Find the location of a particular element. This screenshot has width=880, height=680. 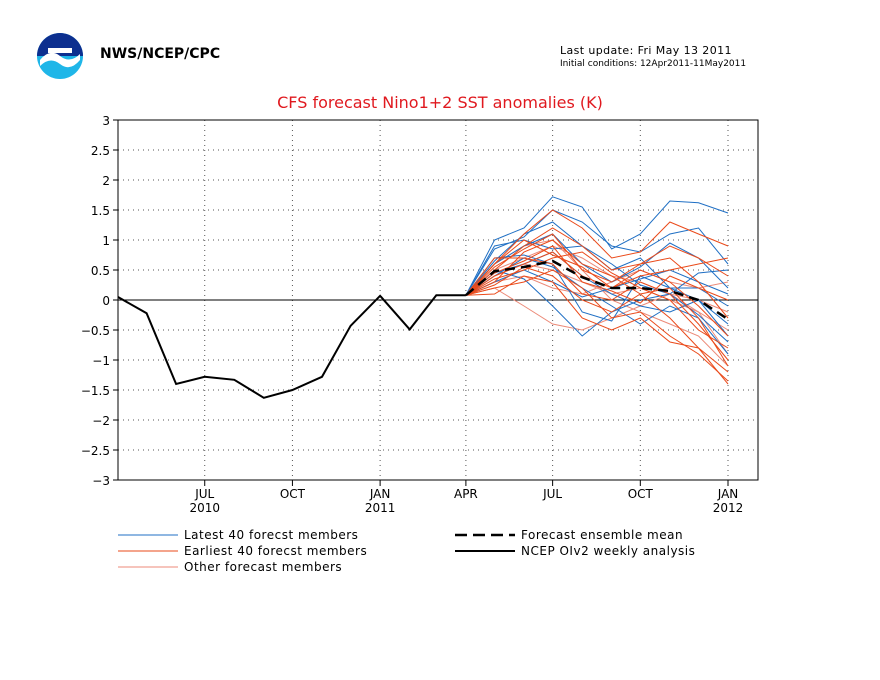

ensemble-mean-line is located at coordinates (597, 290).